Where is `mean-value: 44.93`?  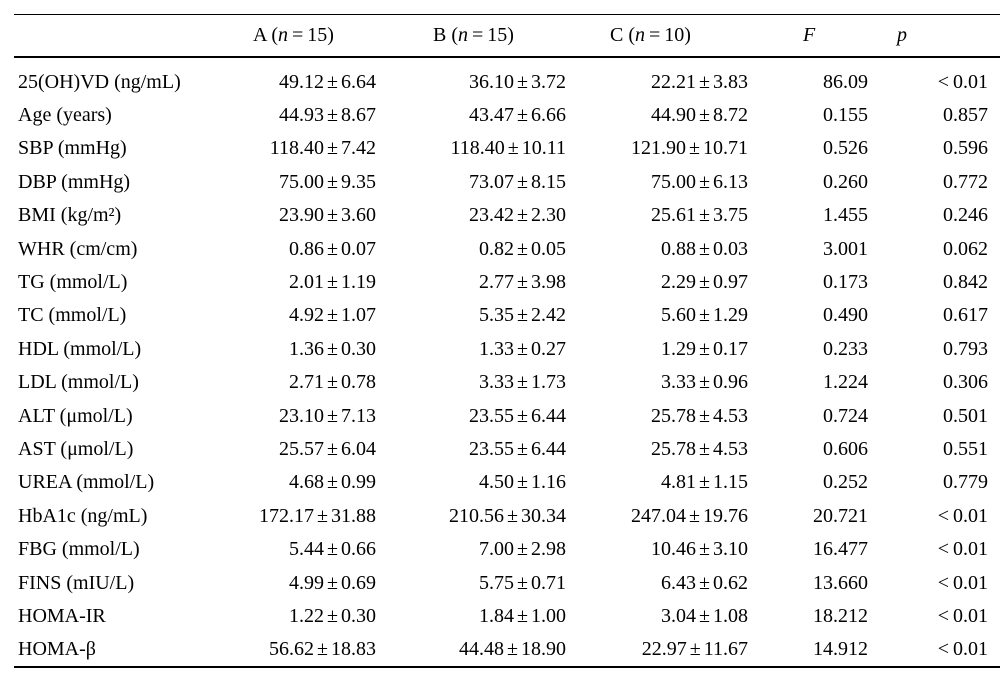 mean-value: 44.93 is located at coordinates (302, 115).